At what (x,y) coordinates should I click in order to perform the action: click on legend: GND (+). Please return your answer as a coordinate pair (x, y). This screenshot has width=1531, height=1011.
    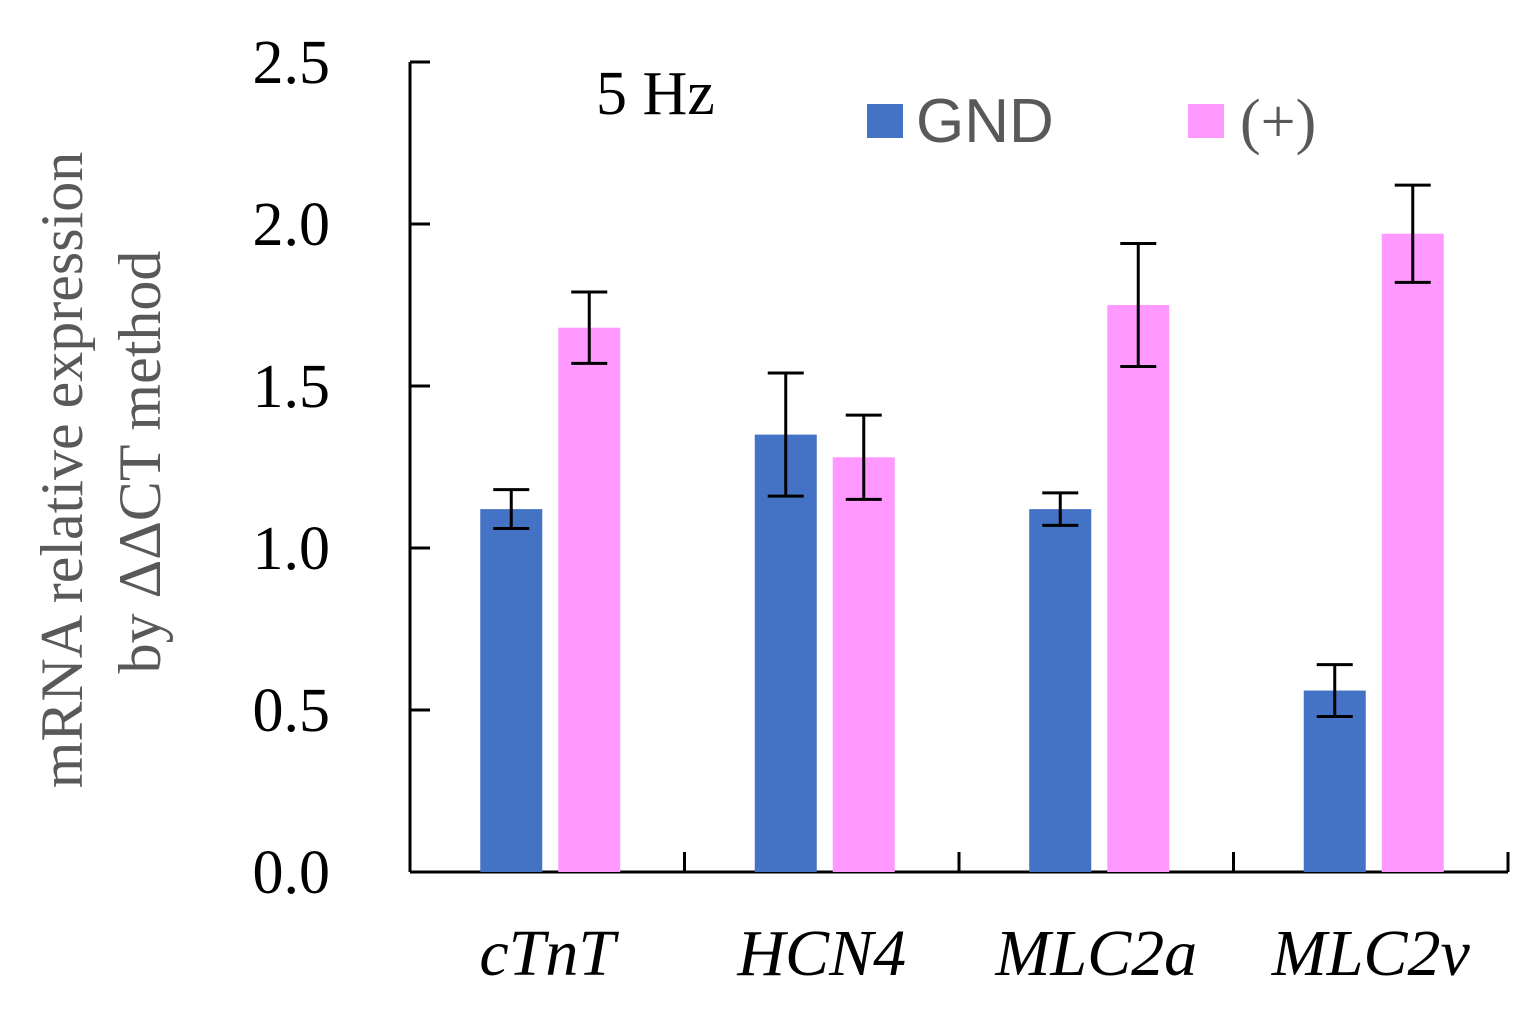
    Looking at the image, I should click on (1091, 121).